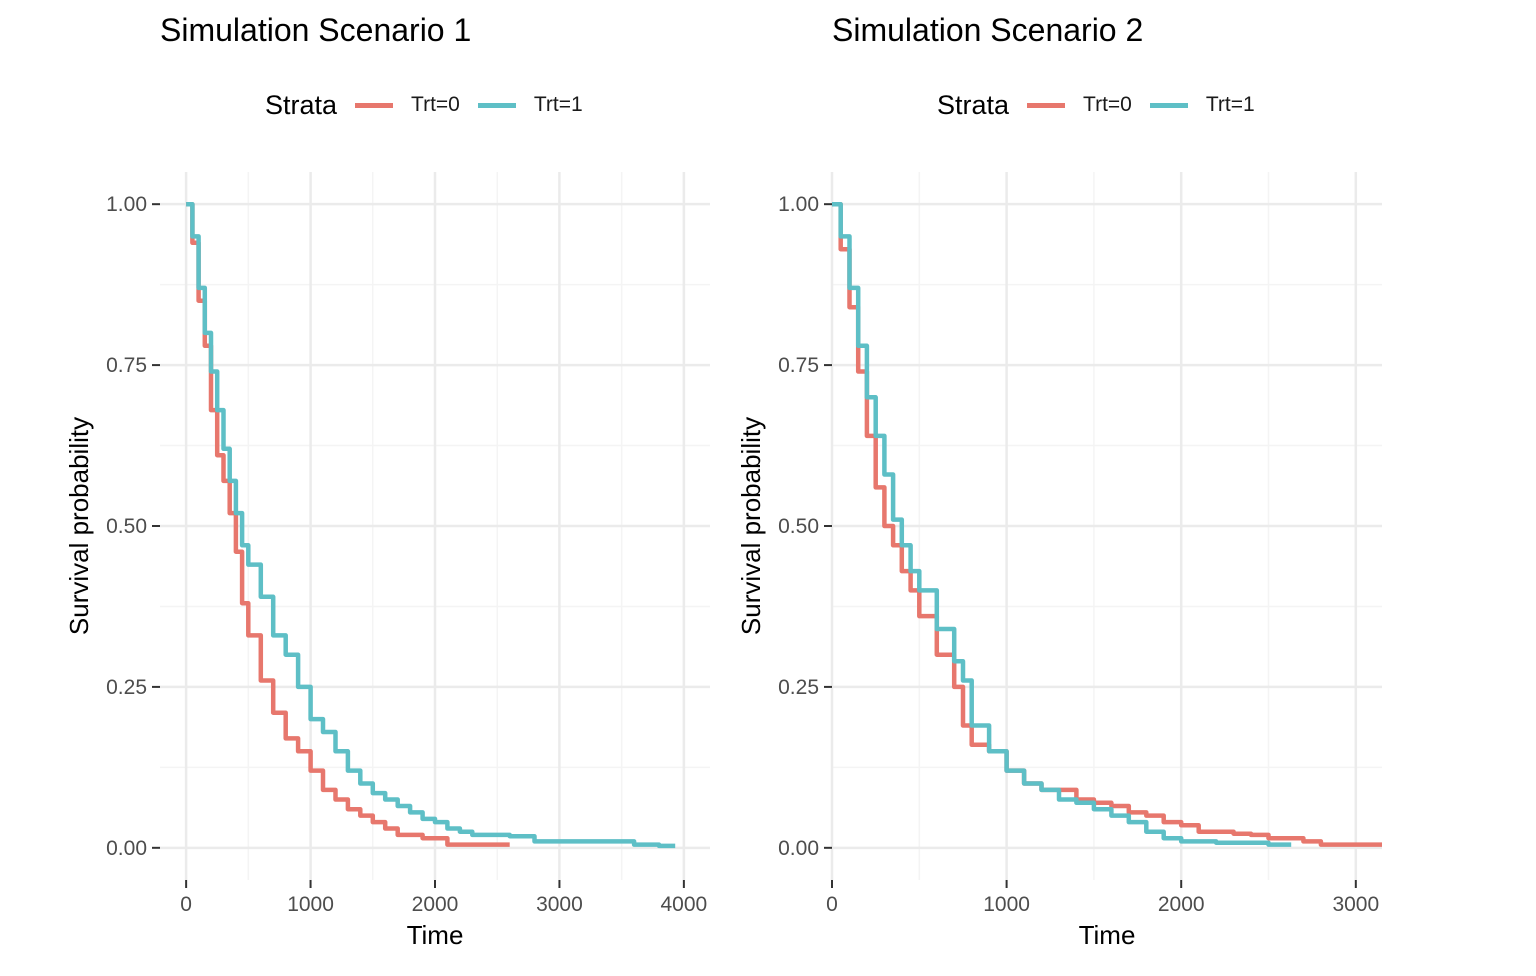 The image size is (1536, 976). What do you see at coordinates (988, 30) in the screenshot?
I see `chart-title: Simulation Scenario 2` at bounding box center [988, 30].